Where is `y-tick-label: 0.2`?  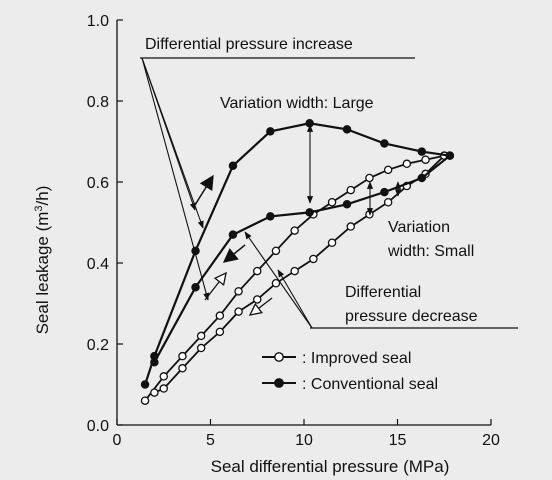 y-tick-label: 0.2 is located at coordinates (98, 345).